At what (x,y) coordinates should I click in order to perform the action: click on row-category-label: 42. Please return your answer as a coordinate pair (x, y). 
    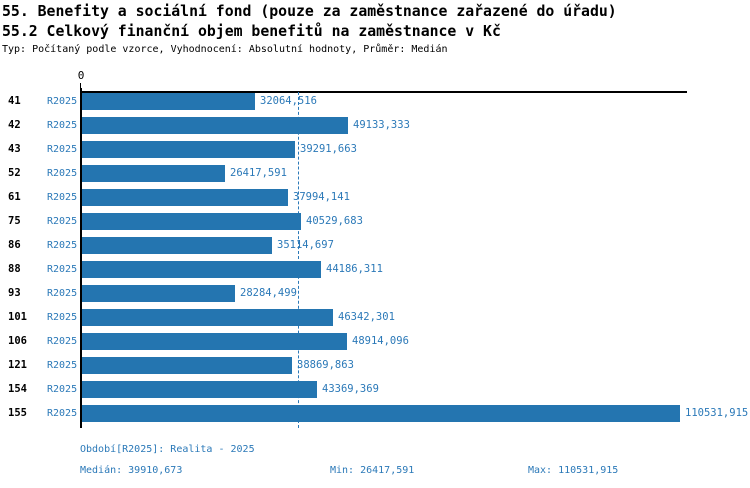
    Looking at the image, I should click on (14, 125).